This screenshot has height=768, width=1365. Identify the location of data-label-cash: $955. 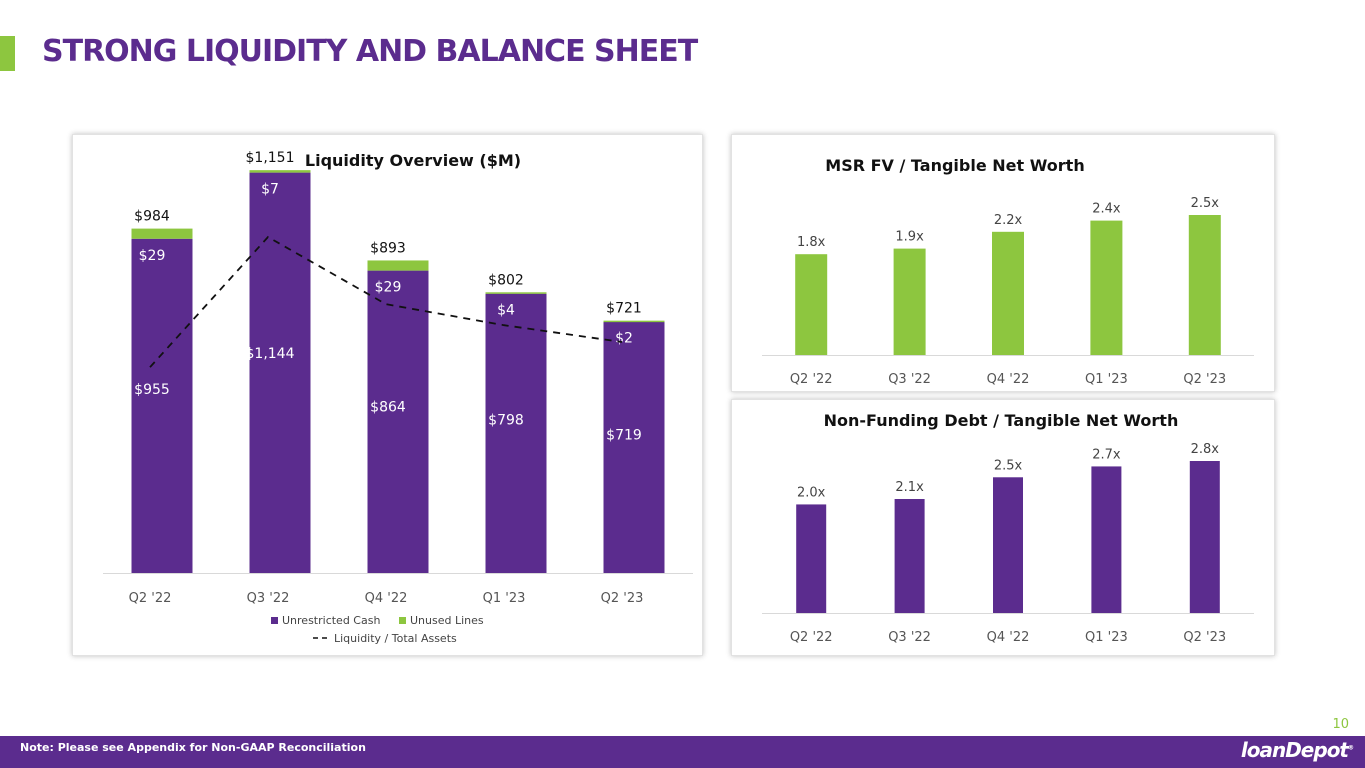
(152, 390).